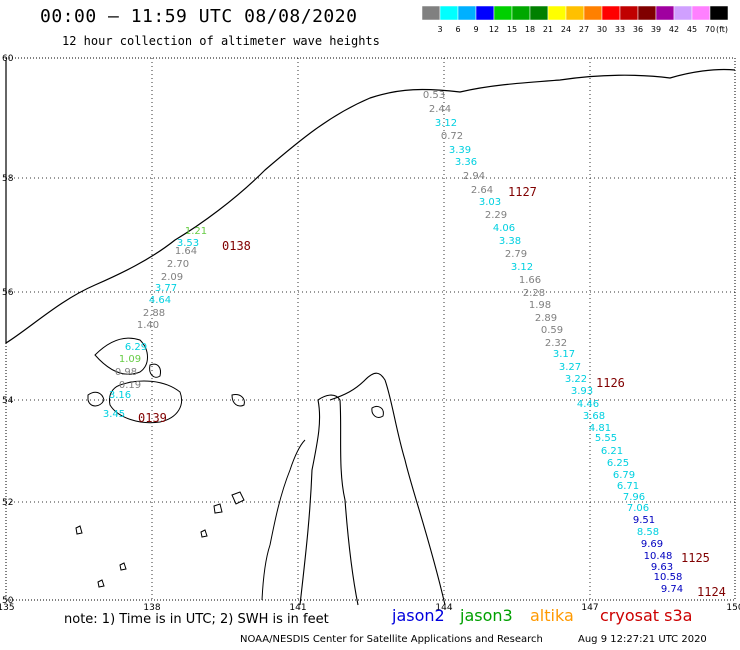  Describe the element at coordinates (570, 367) in the screenshot. I see `wave-height-east-track: 3.27` at that location.